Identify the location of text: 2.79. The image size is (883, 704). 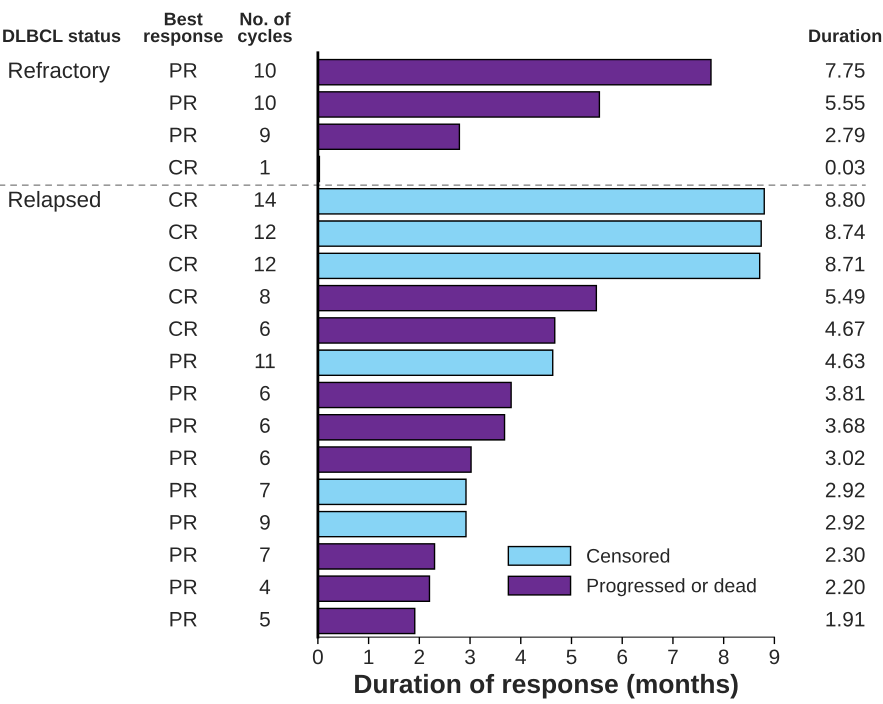
(845, 135).